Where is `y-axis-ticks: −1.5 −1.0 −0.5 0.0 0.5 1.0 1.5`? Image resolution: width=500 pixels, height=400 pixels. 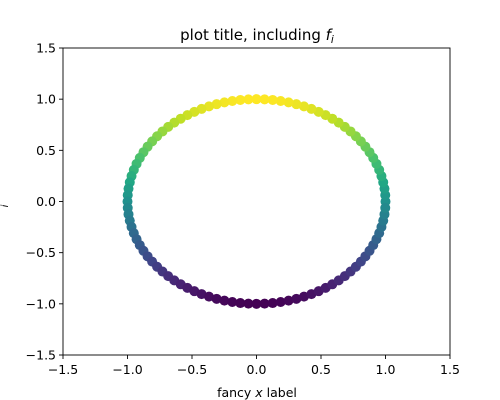 y-axis-ticks: −1.5 −1.0 −0.5 0.0 0.5 1.0 1.5 is located at coordinates (44, 202).